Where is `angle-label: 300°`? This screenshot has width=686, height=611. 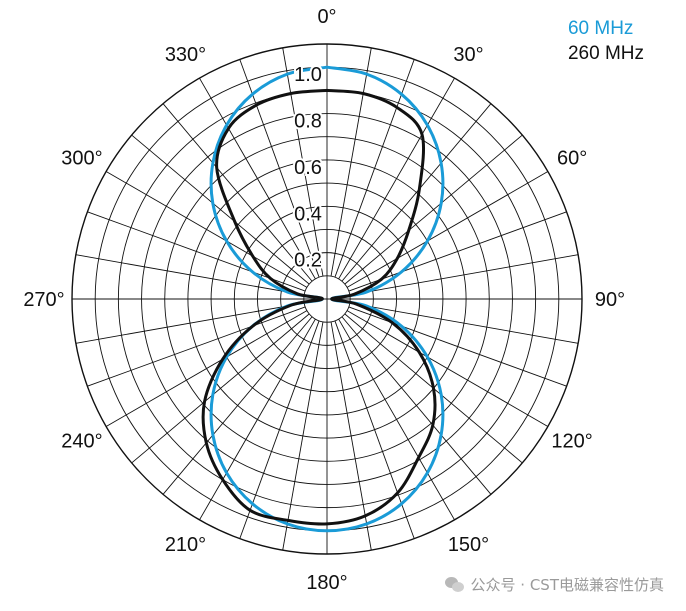
angle-label: 300° is located at coordinates (81, 159).